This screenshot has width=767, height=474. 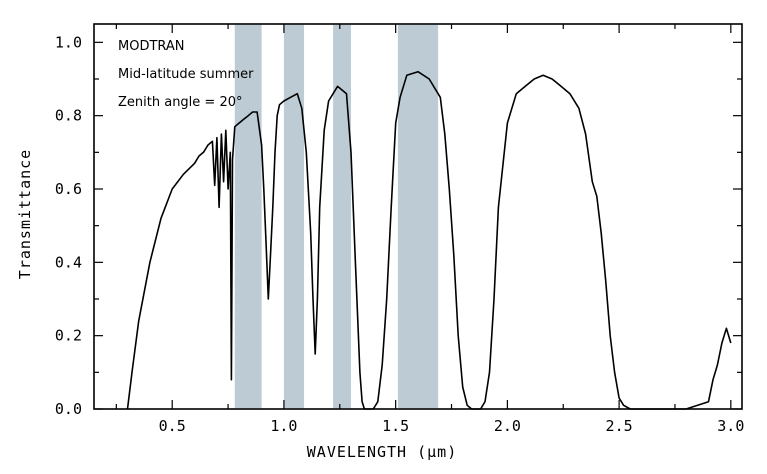 I want to click on y-tick-label: 0.6, so click(x=68, y=189).